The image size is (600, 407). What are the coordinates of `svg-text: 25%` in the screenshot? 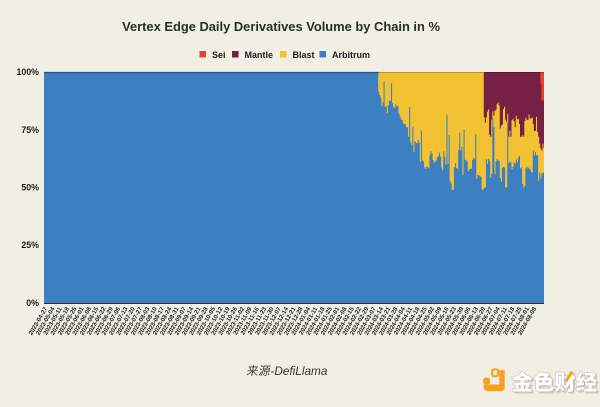 It's located at (30, 245).